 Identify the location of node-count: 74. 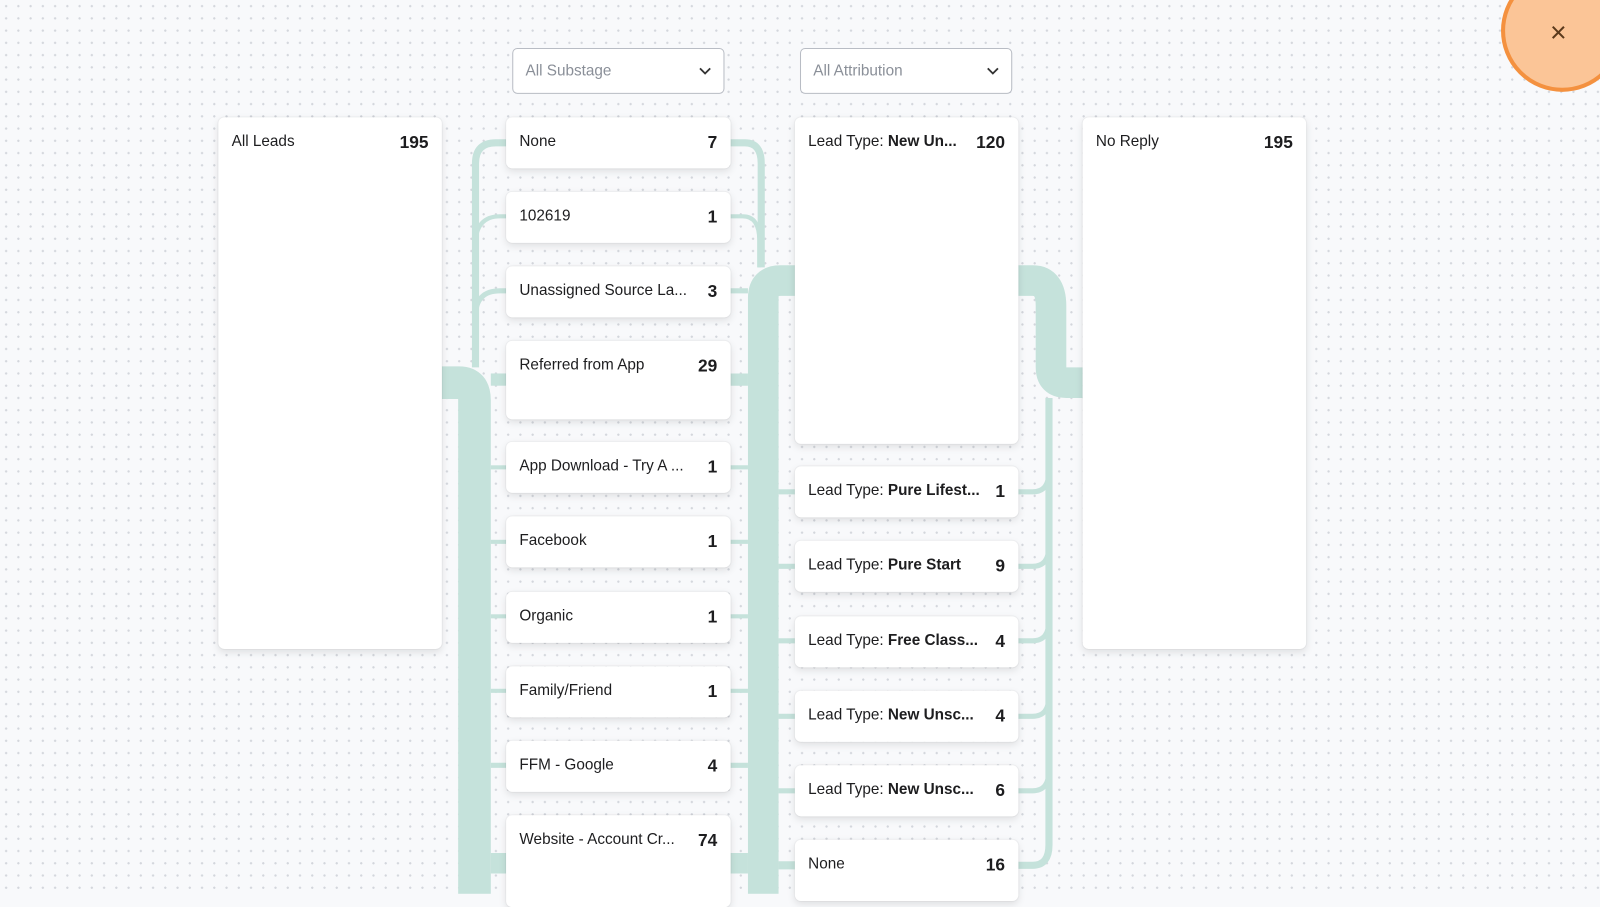
(708, 840).